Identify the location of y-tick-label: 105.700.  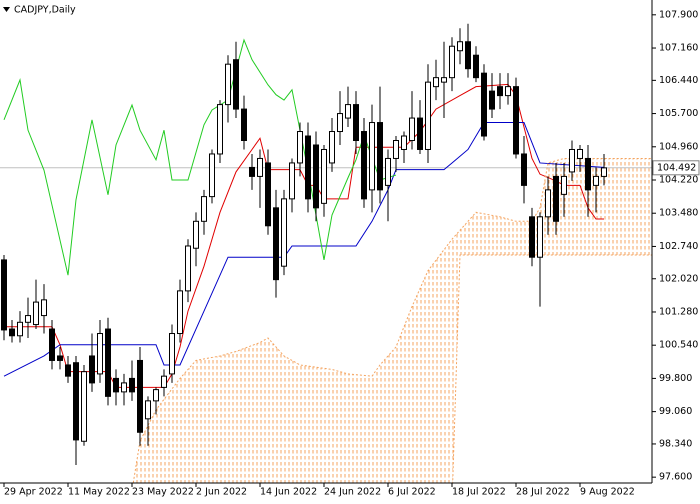
(678, 113).